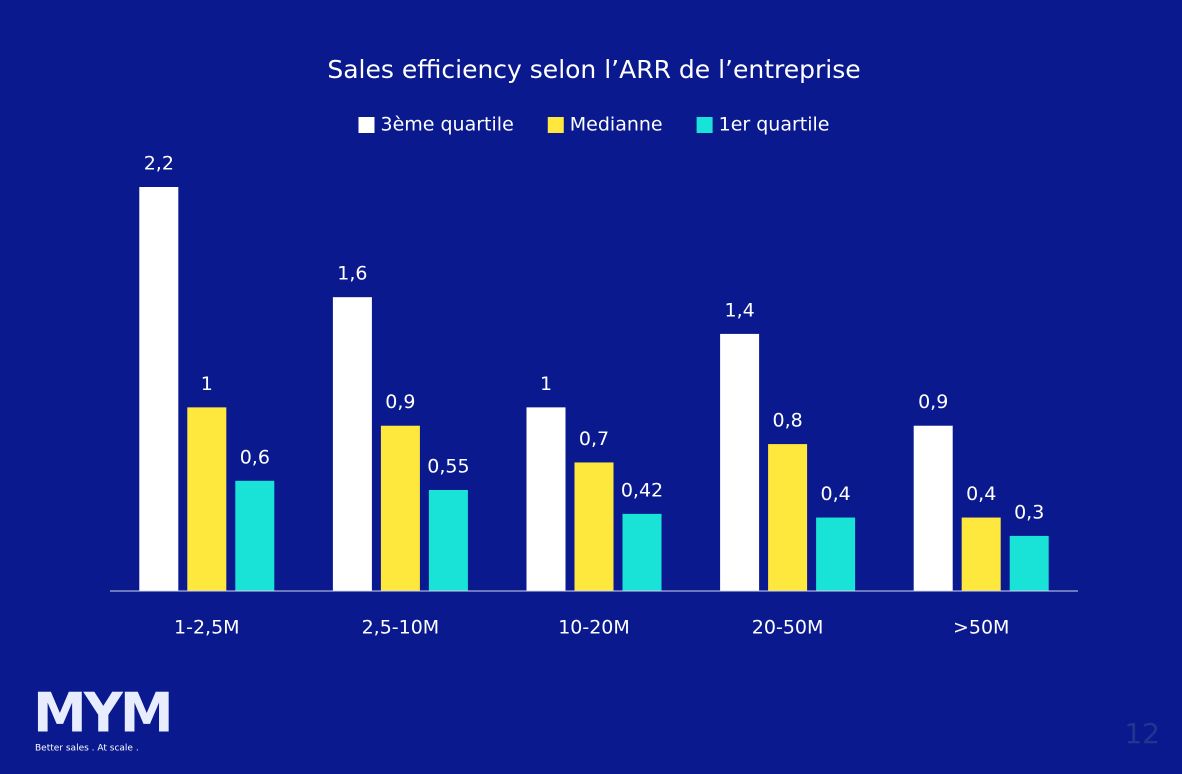 This screenshot has width=1182, height=774. Describe the element at coordinates (594, 439) in the screenshot. I see `value-label: 0,7` at that location.